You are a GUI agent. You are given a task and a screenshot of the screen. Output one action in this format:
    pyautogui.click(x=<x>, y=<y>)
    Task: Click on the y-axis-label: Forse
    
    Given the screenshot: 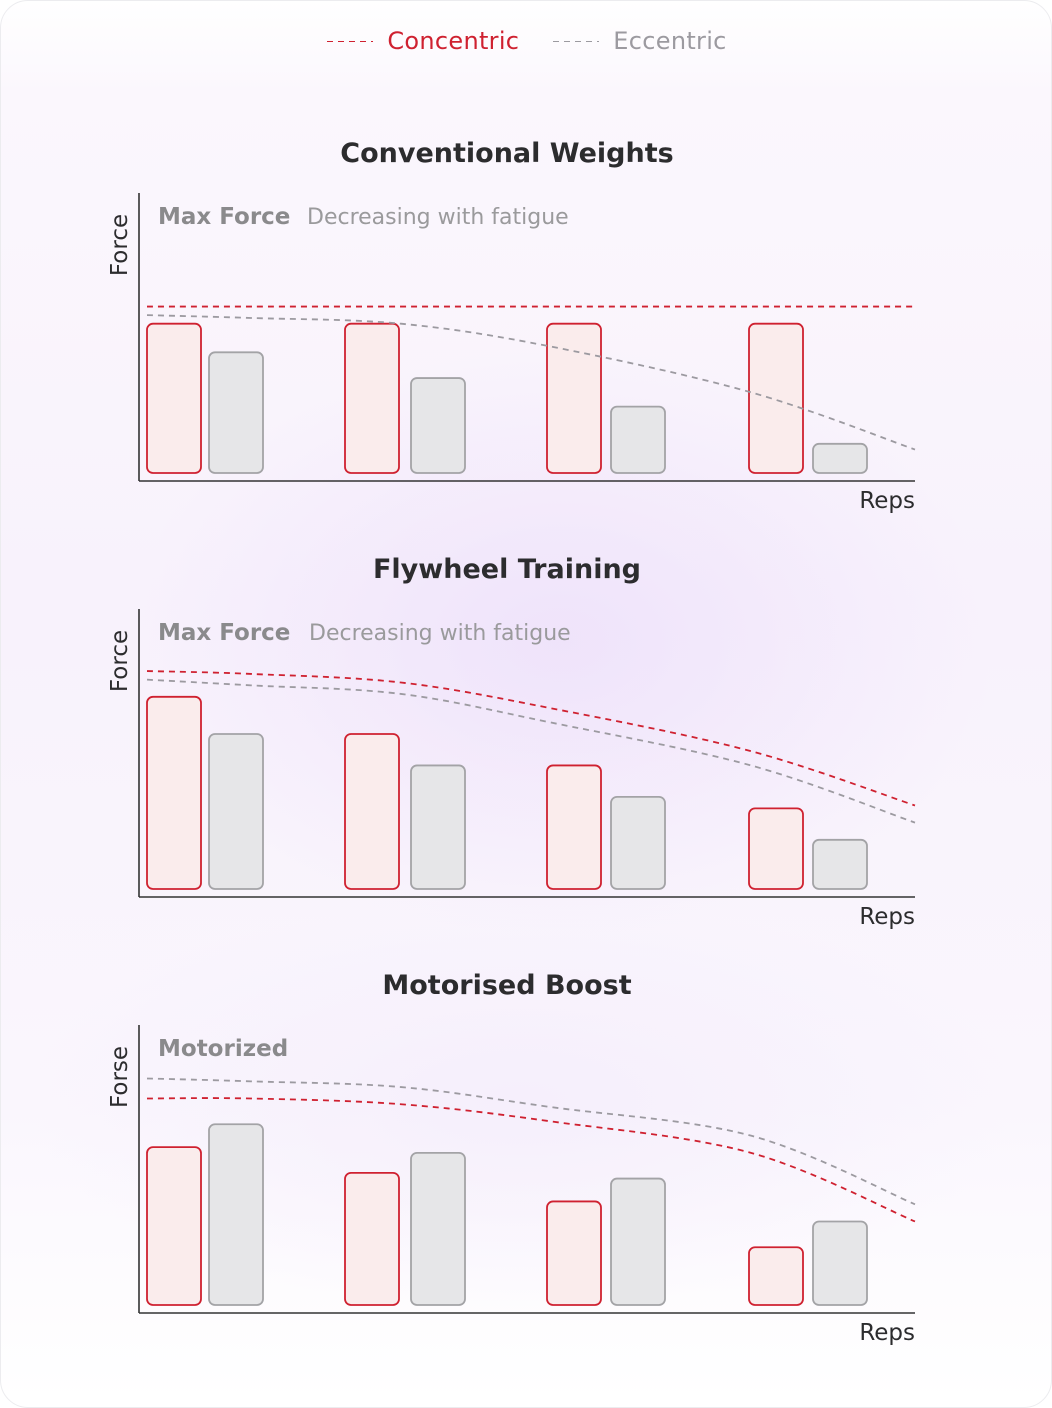 What is the action you would take?
    pyautogui.click(x=120, y=1077)
    